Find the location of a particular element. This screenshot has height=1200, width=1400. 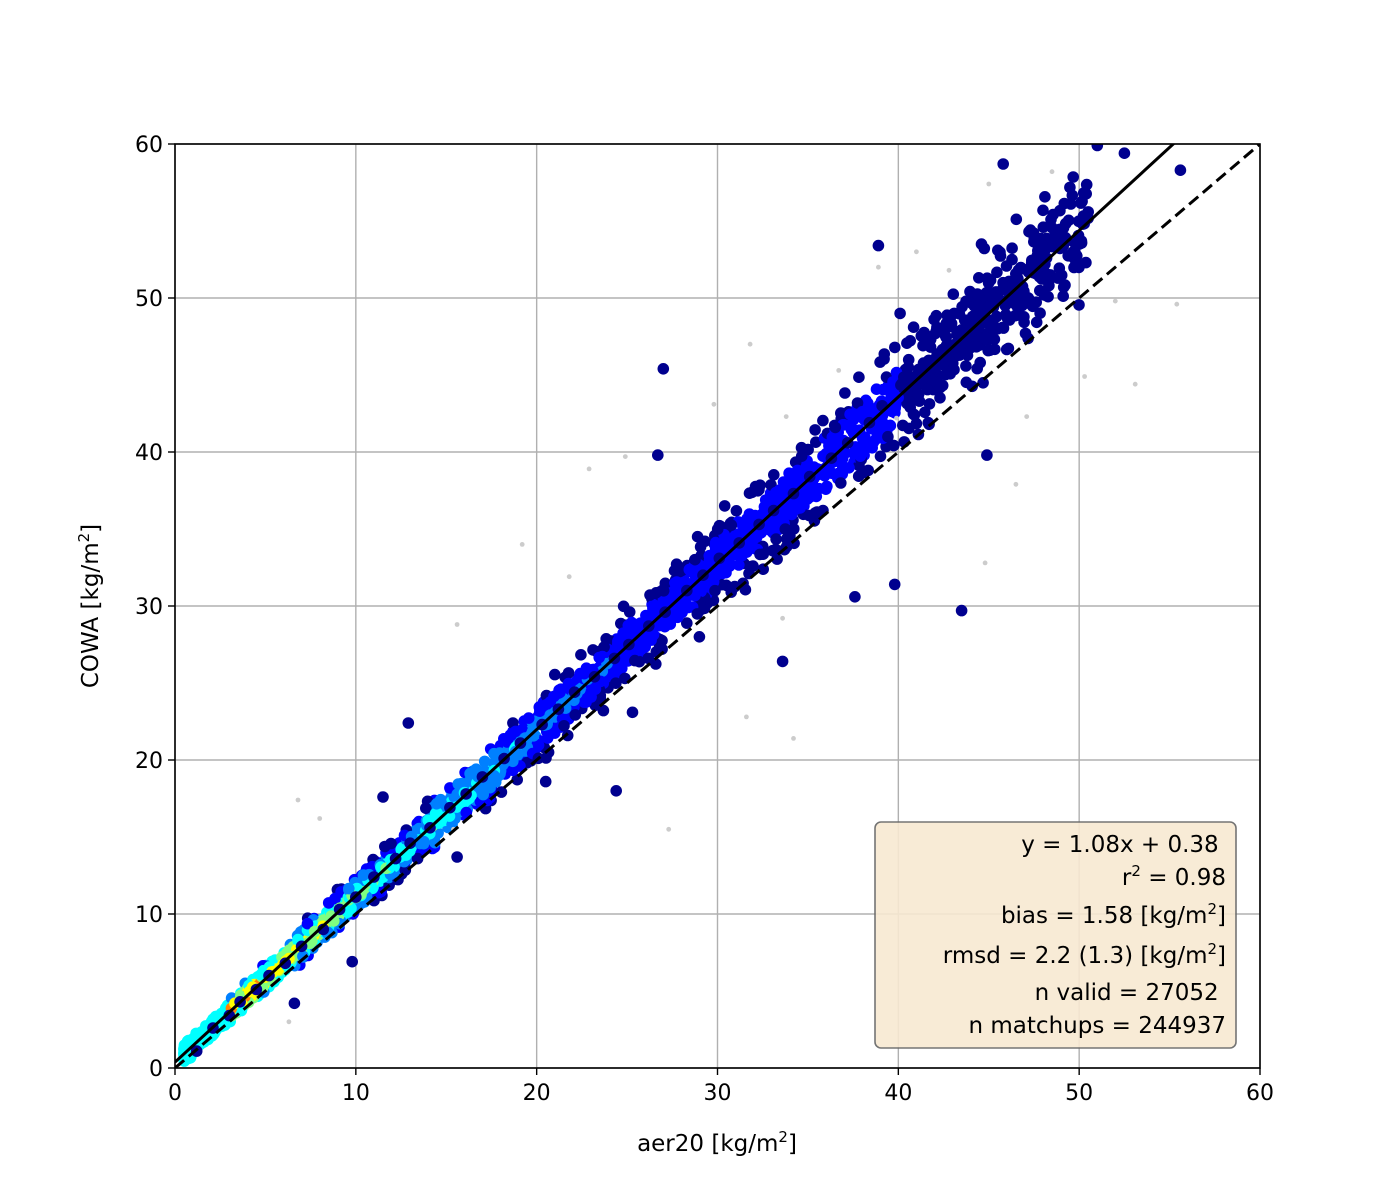

y-tick-label: 30 is located at coordinates (149, 607).